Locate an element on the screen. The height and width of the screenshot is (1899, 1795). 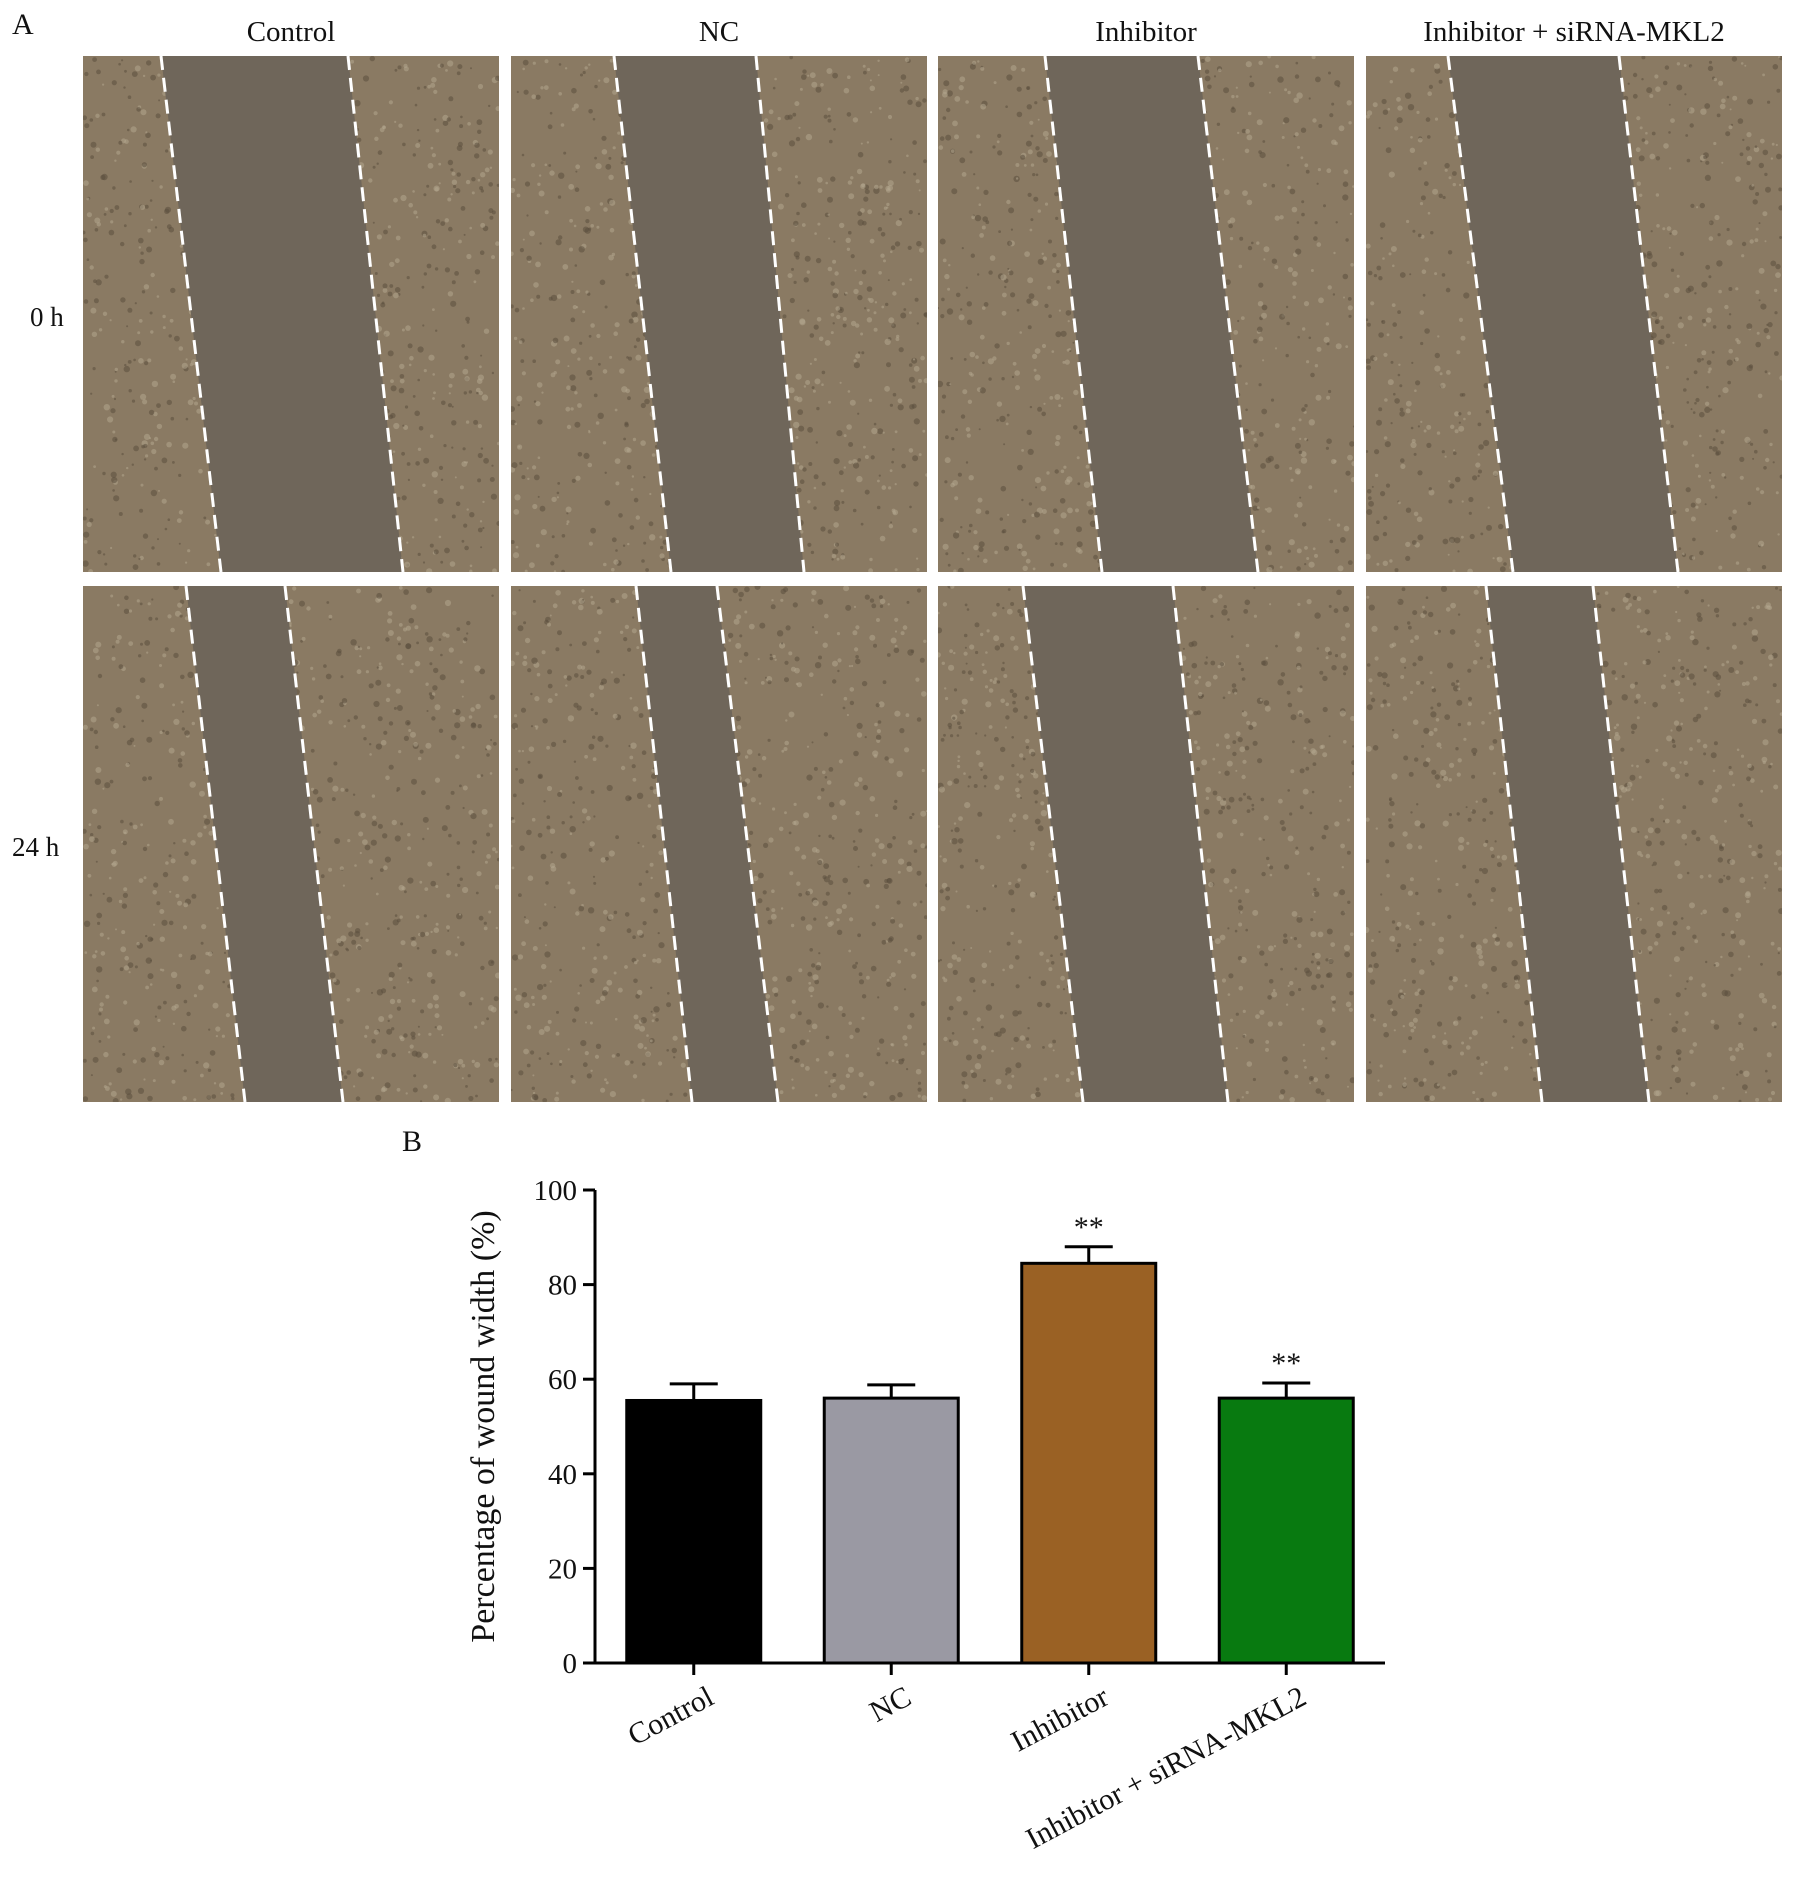
x-category-label: NC is located at coordinates (890, 1704).